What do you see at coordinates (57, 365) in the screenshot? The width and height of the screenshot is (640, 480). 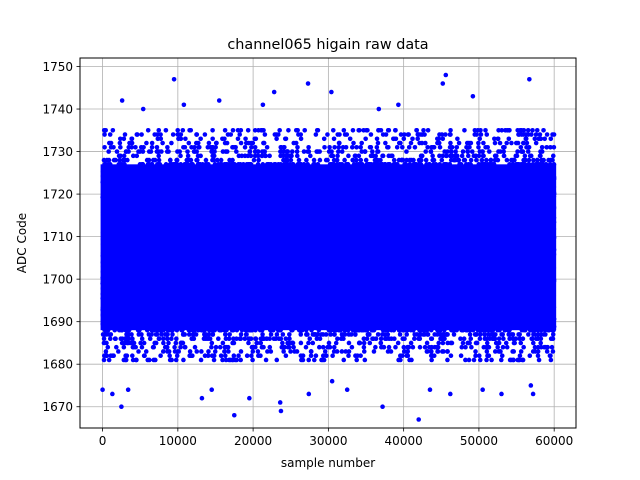 I see `y-tick-label: 1680` at bounding box center [57, 365].